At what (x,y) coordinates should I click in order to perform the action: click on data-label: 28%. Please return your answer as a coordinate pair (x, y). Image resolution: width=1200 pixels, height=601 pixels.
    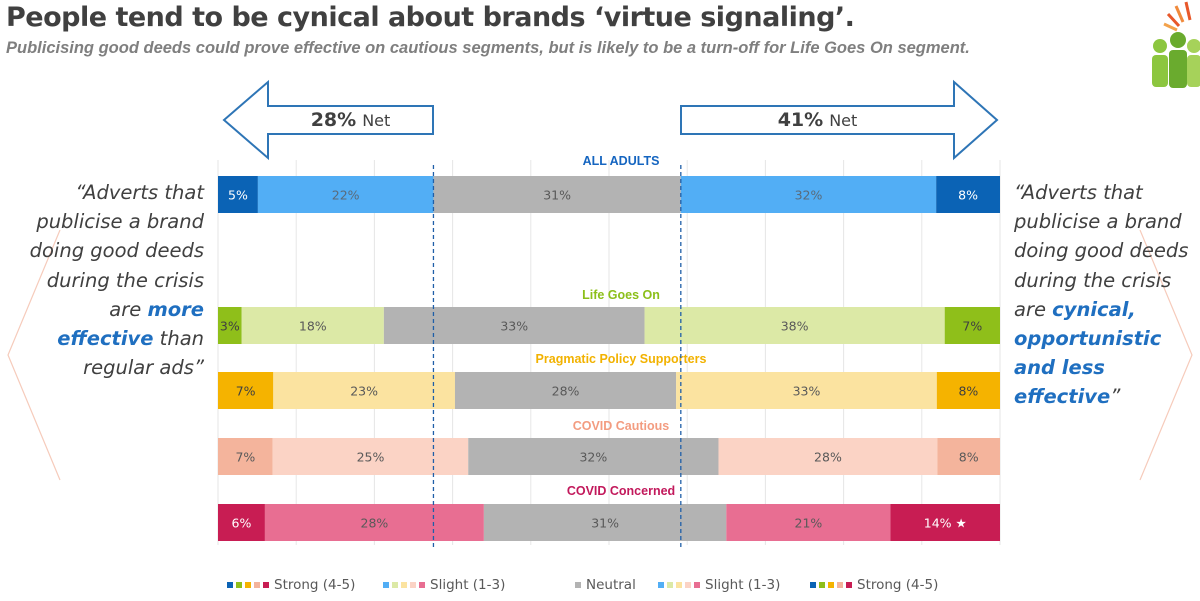
    Looking at the image, I should click on (566, 391).